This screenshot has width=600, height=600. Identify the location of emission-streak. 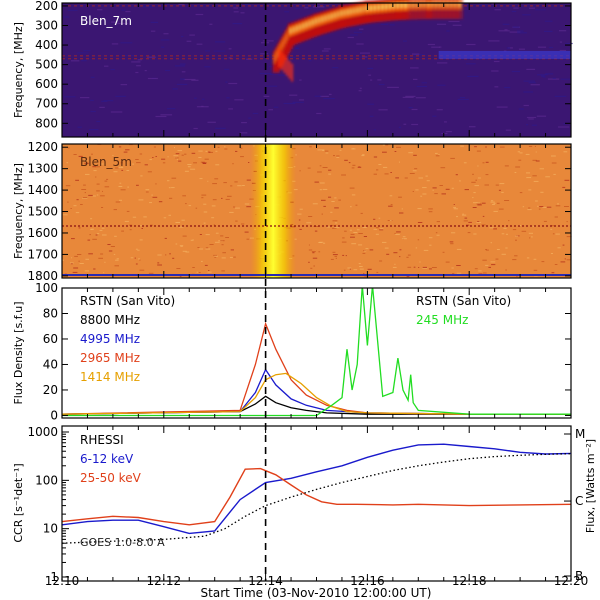
(286, 66).